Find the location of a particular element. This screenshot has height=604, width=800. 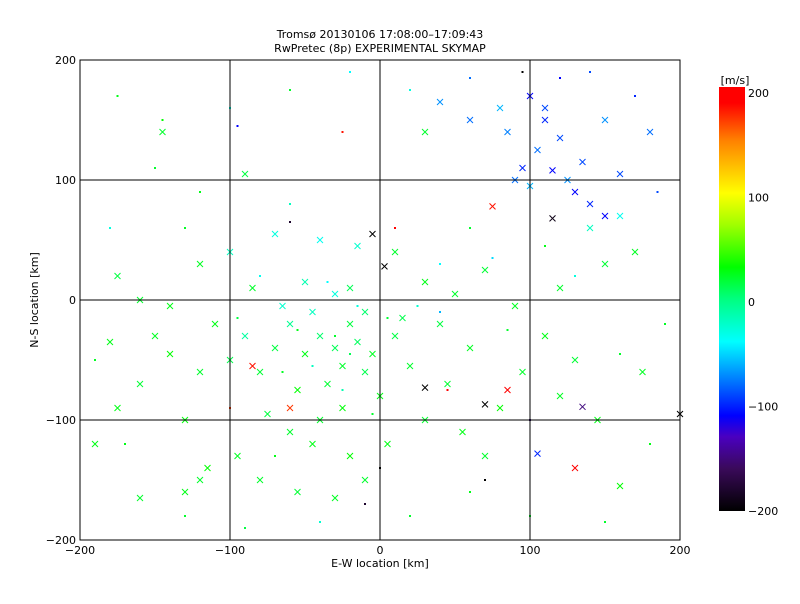

colorbar-tick-label: −200 is located at coordinates (763, 511).